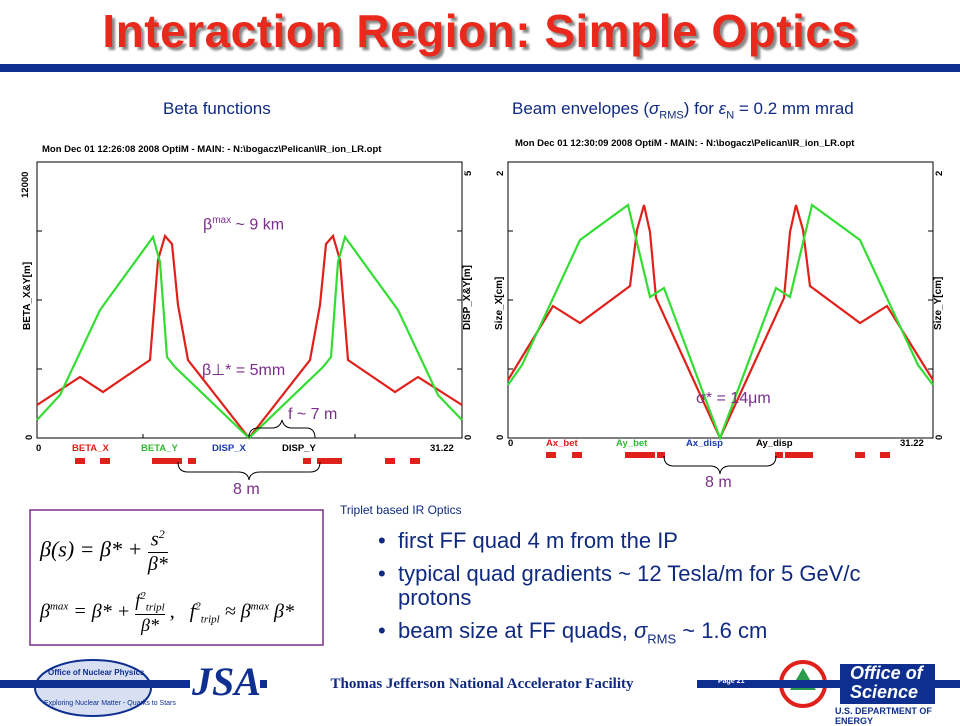 The height and width of the screenshot is (726, 960). I want to click on beta-star-annotation: β⊥* = 5mm, so click(244, 370).